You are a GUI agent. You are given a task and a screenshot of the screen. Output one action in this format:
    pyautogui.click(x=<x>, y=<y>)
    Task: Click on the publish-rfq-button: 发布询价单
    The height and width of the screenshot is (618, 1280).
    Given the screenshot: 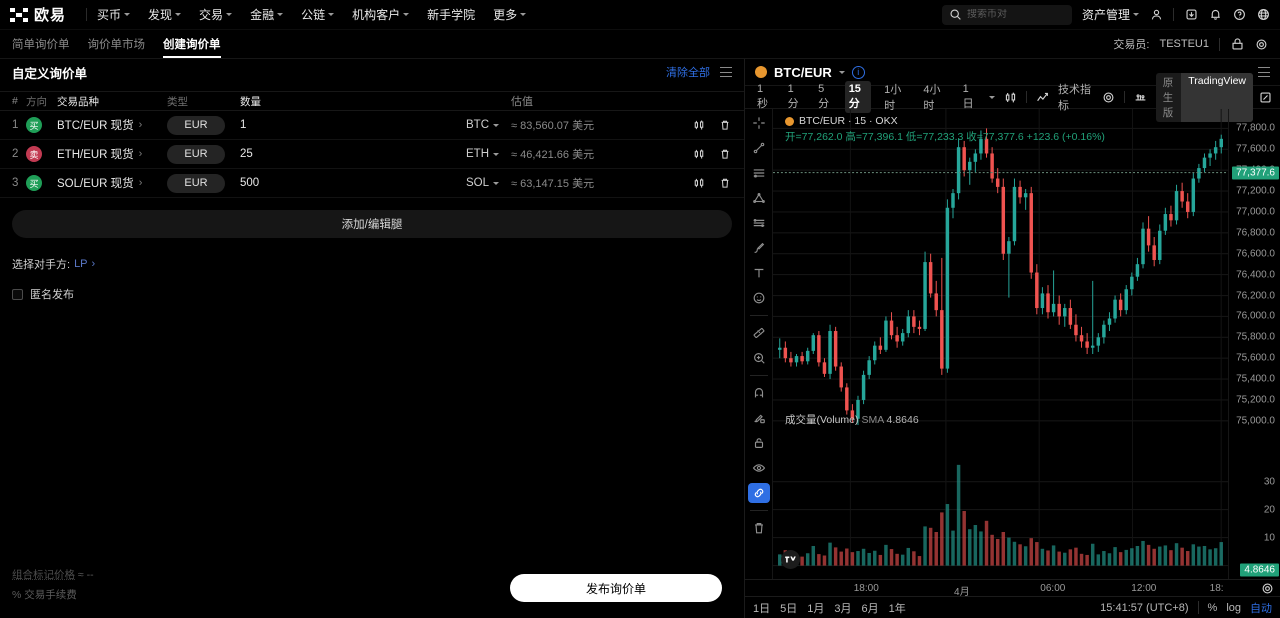 What is the action you would take?
    pyautogui.click(x=616, y=588)
    